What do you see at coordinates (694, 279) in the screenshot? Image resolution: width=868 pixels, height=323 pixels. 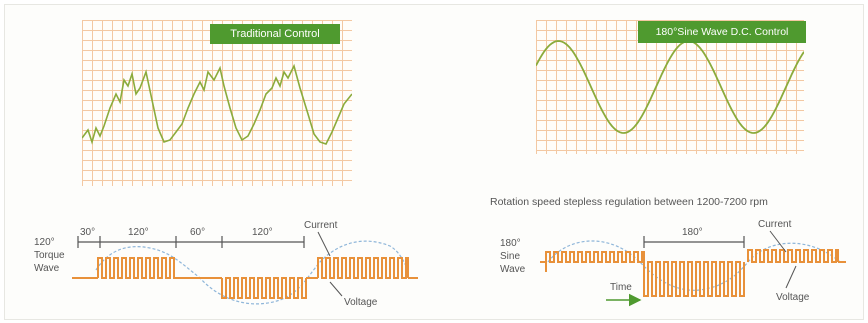 I see `sine-pulse-negative` at bounding box center [694, 279].